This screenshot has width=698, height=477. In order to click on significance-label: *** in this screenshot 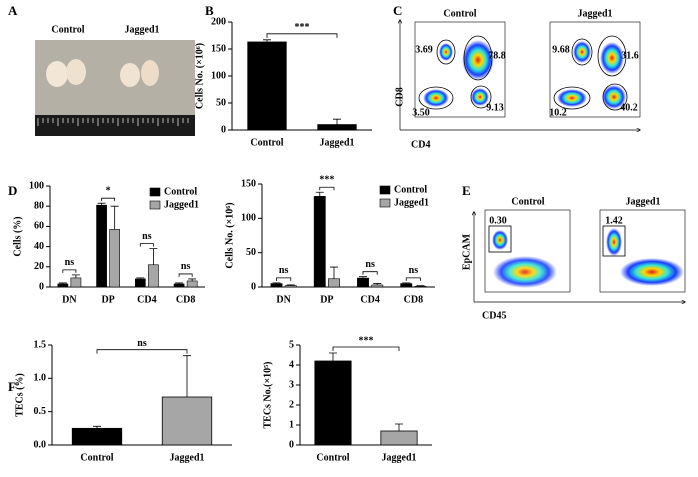, I will do `click(326, 180)`.